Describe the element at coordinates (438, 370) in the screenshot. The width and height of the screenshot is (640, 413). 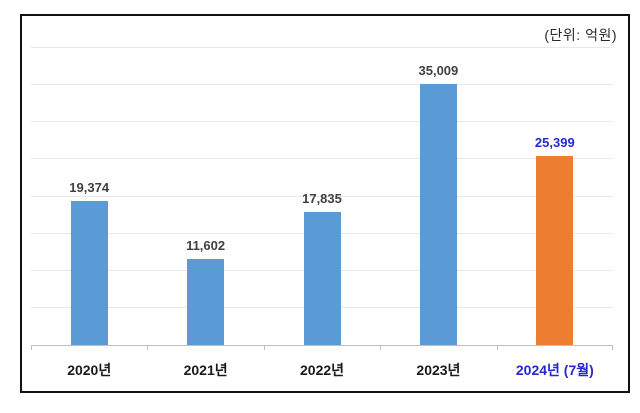
I see `category-label: 2023년` at that location.